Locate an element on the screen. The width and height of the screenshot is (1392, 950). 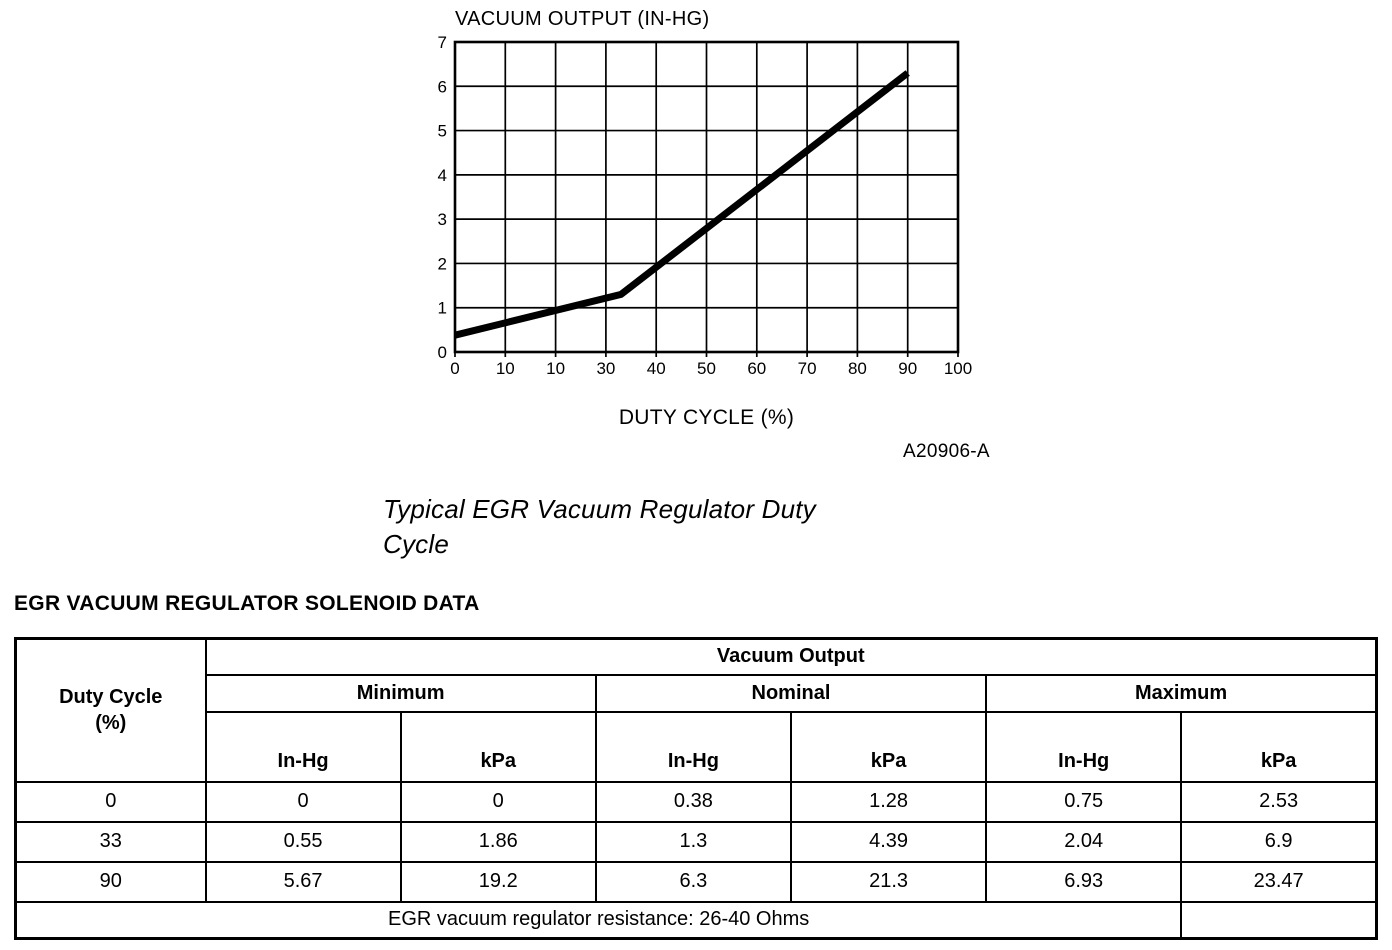
chart-title: VACUUM OUTPUT (IN-HG) is located at coordinates (582, 19).